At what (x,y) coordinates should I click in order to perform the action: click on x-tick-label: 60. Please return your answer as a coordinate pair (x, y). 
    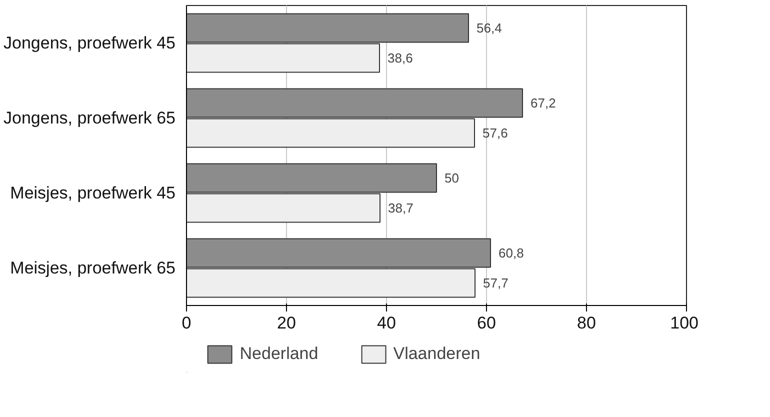
    Looking at the image, I should click on (486, 323).